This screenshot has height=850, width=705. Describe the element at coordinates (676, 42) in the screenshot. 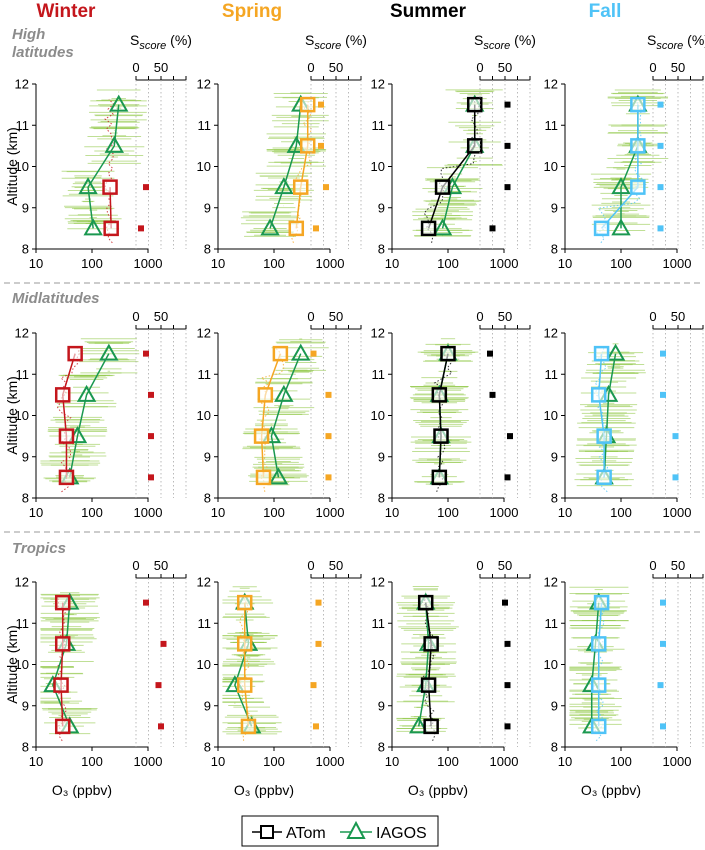

I see `score-label: Sscore (%)` at that location.